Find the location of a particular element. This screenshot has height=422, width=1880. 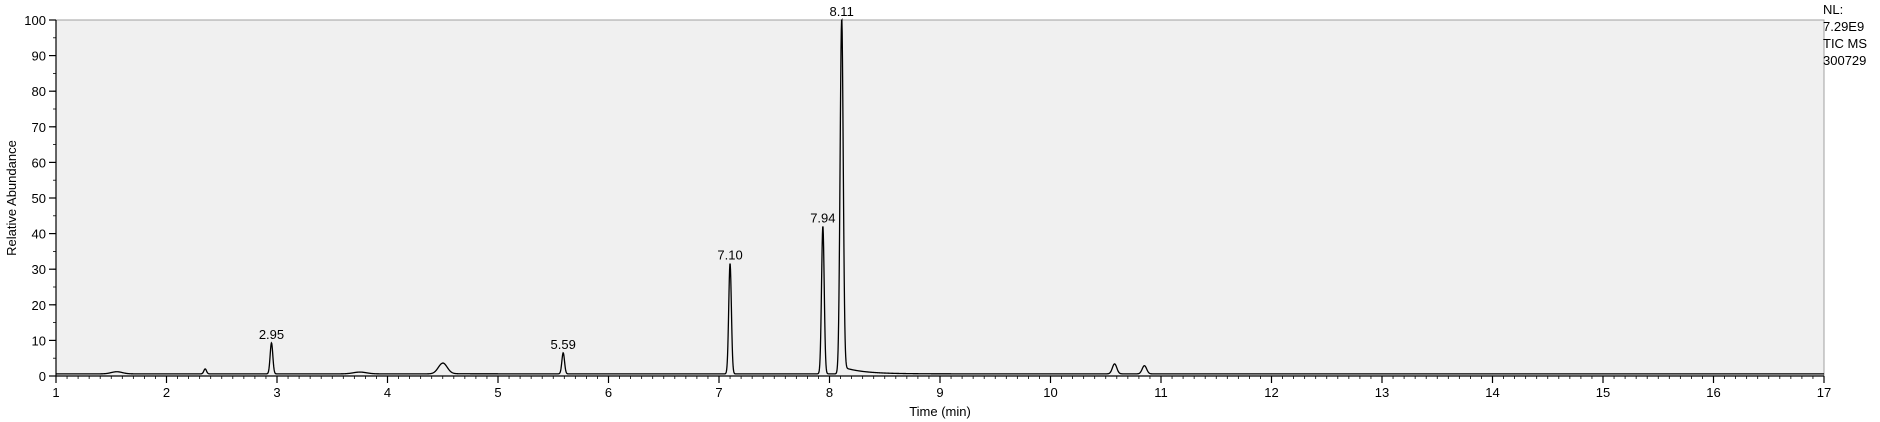

y-tick-label: 90 is located at coordinates (39, 56).